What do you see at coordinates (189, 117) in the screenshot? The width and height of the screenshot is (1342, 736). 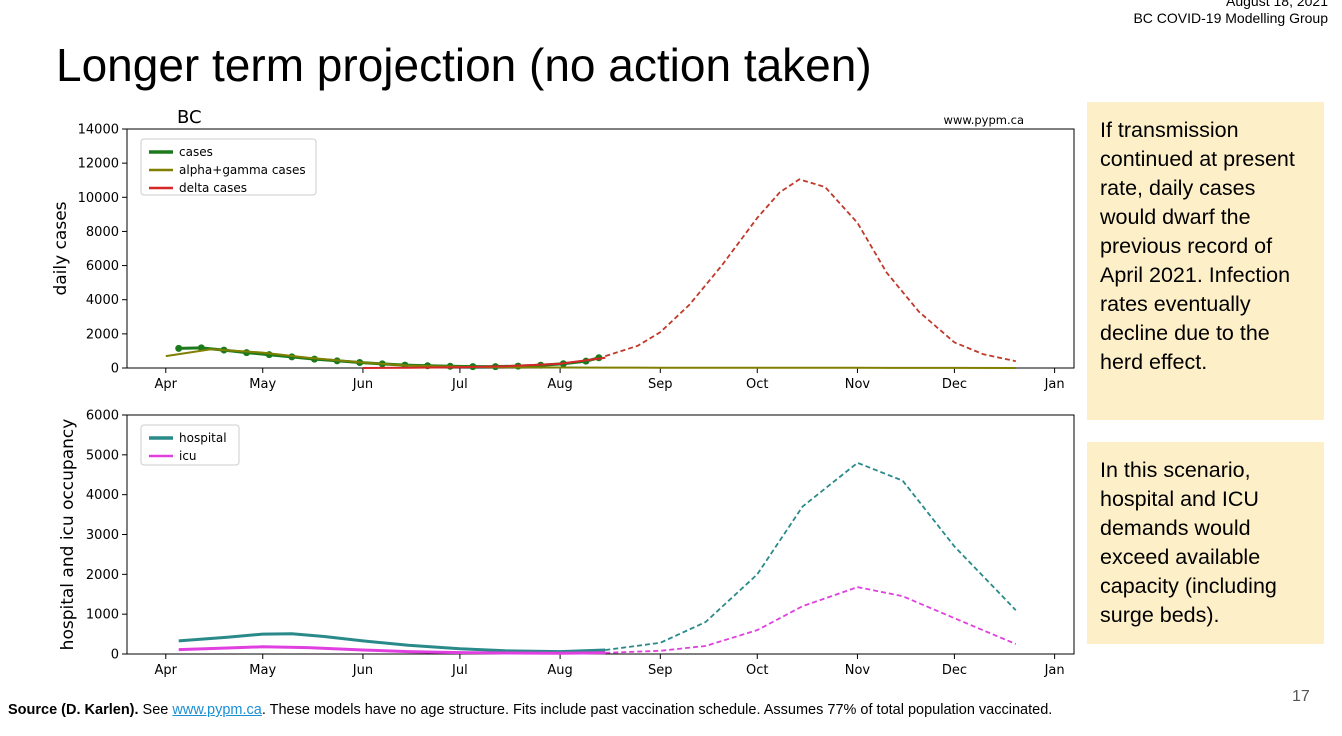 I see `chart-title: BC` at bounding box center [189, 117].